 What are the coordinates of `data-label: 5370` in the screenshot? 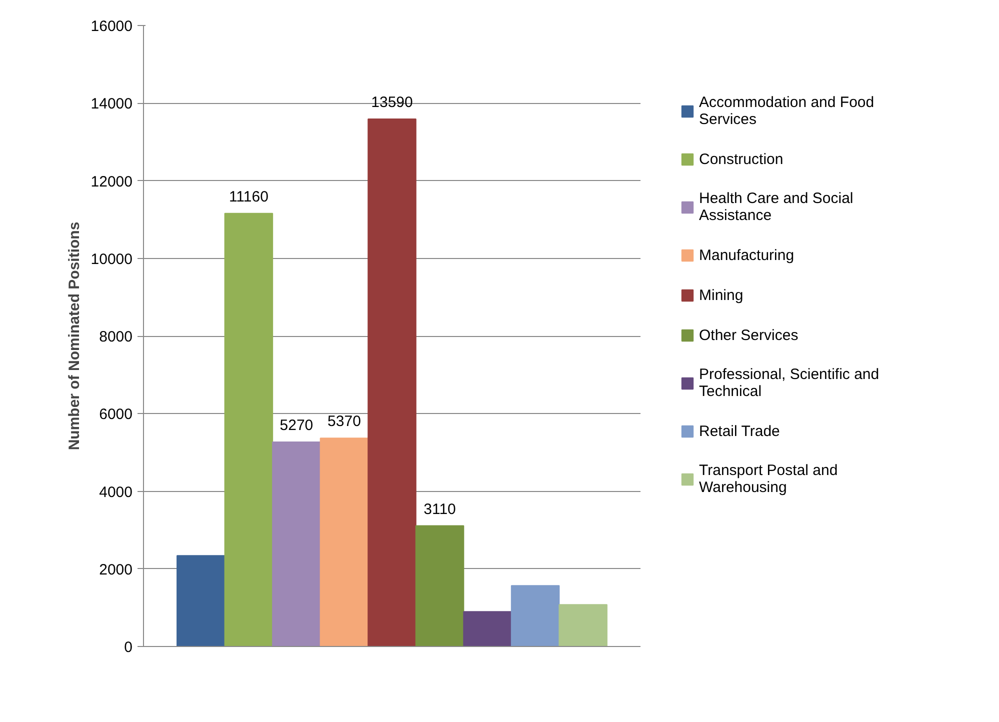 It's located at (344, 421).